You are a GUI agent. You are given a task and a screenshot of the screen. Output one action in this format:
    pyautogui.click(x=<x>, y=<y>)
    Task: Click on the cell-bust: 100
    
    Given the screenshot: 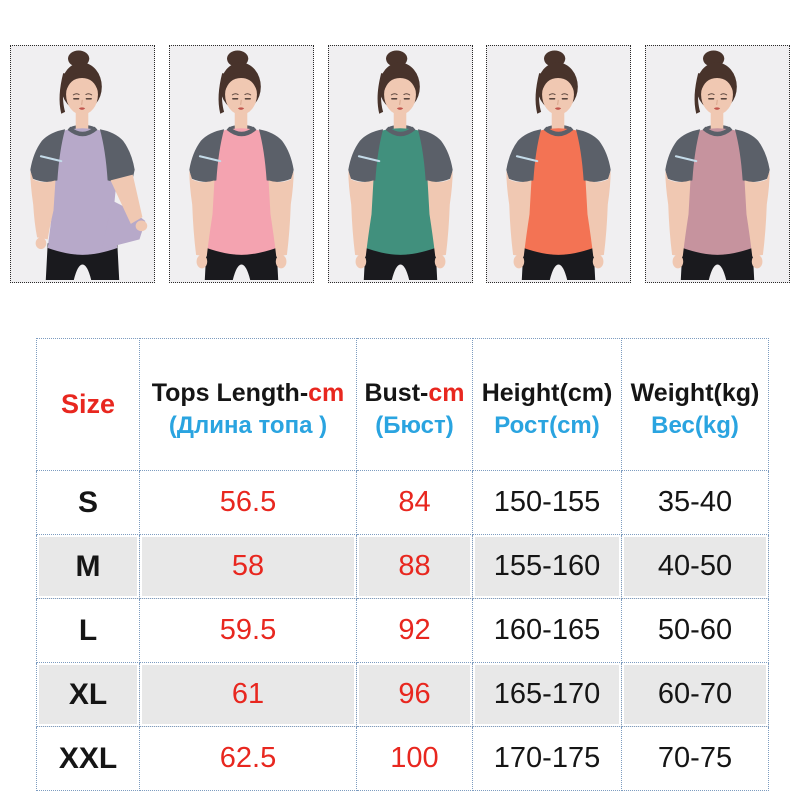 What is the action you would take?
    pyautogui.click(x=414, y=758)
    